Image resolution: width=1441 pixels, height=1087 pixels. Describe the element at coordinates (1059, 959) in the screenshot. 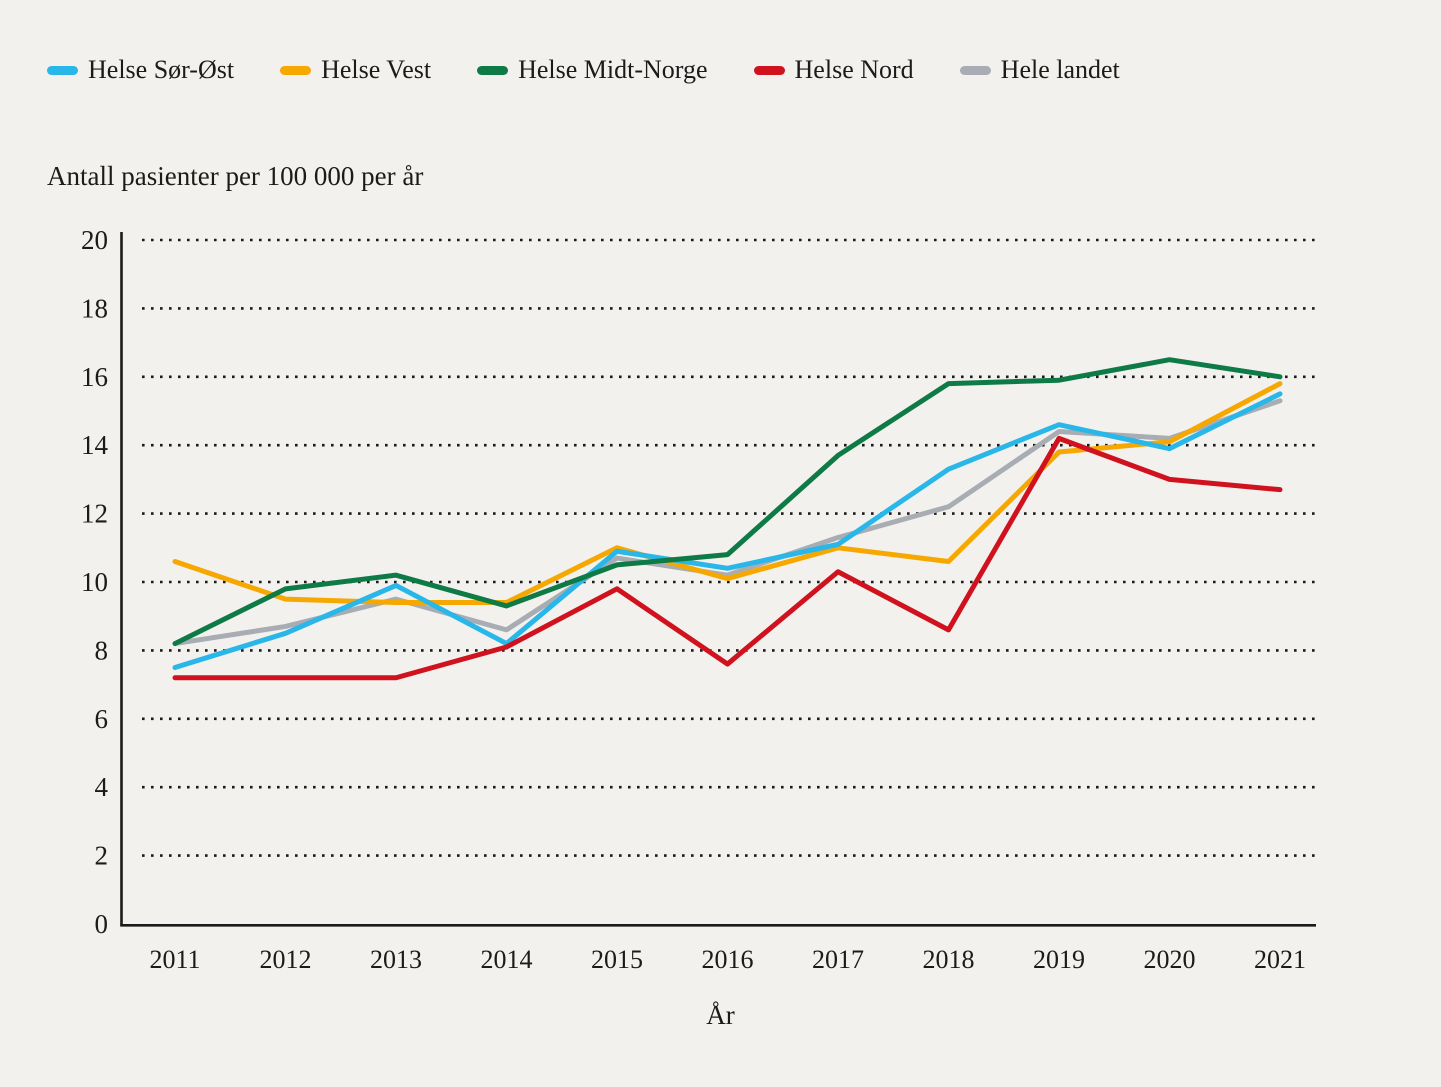

I see `x-tick-label: 2019` at that location.